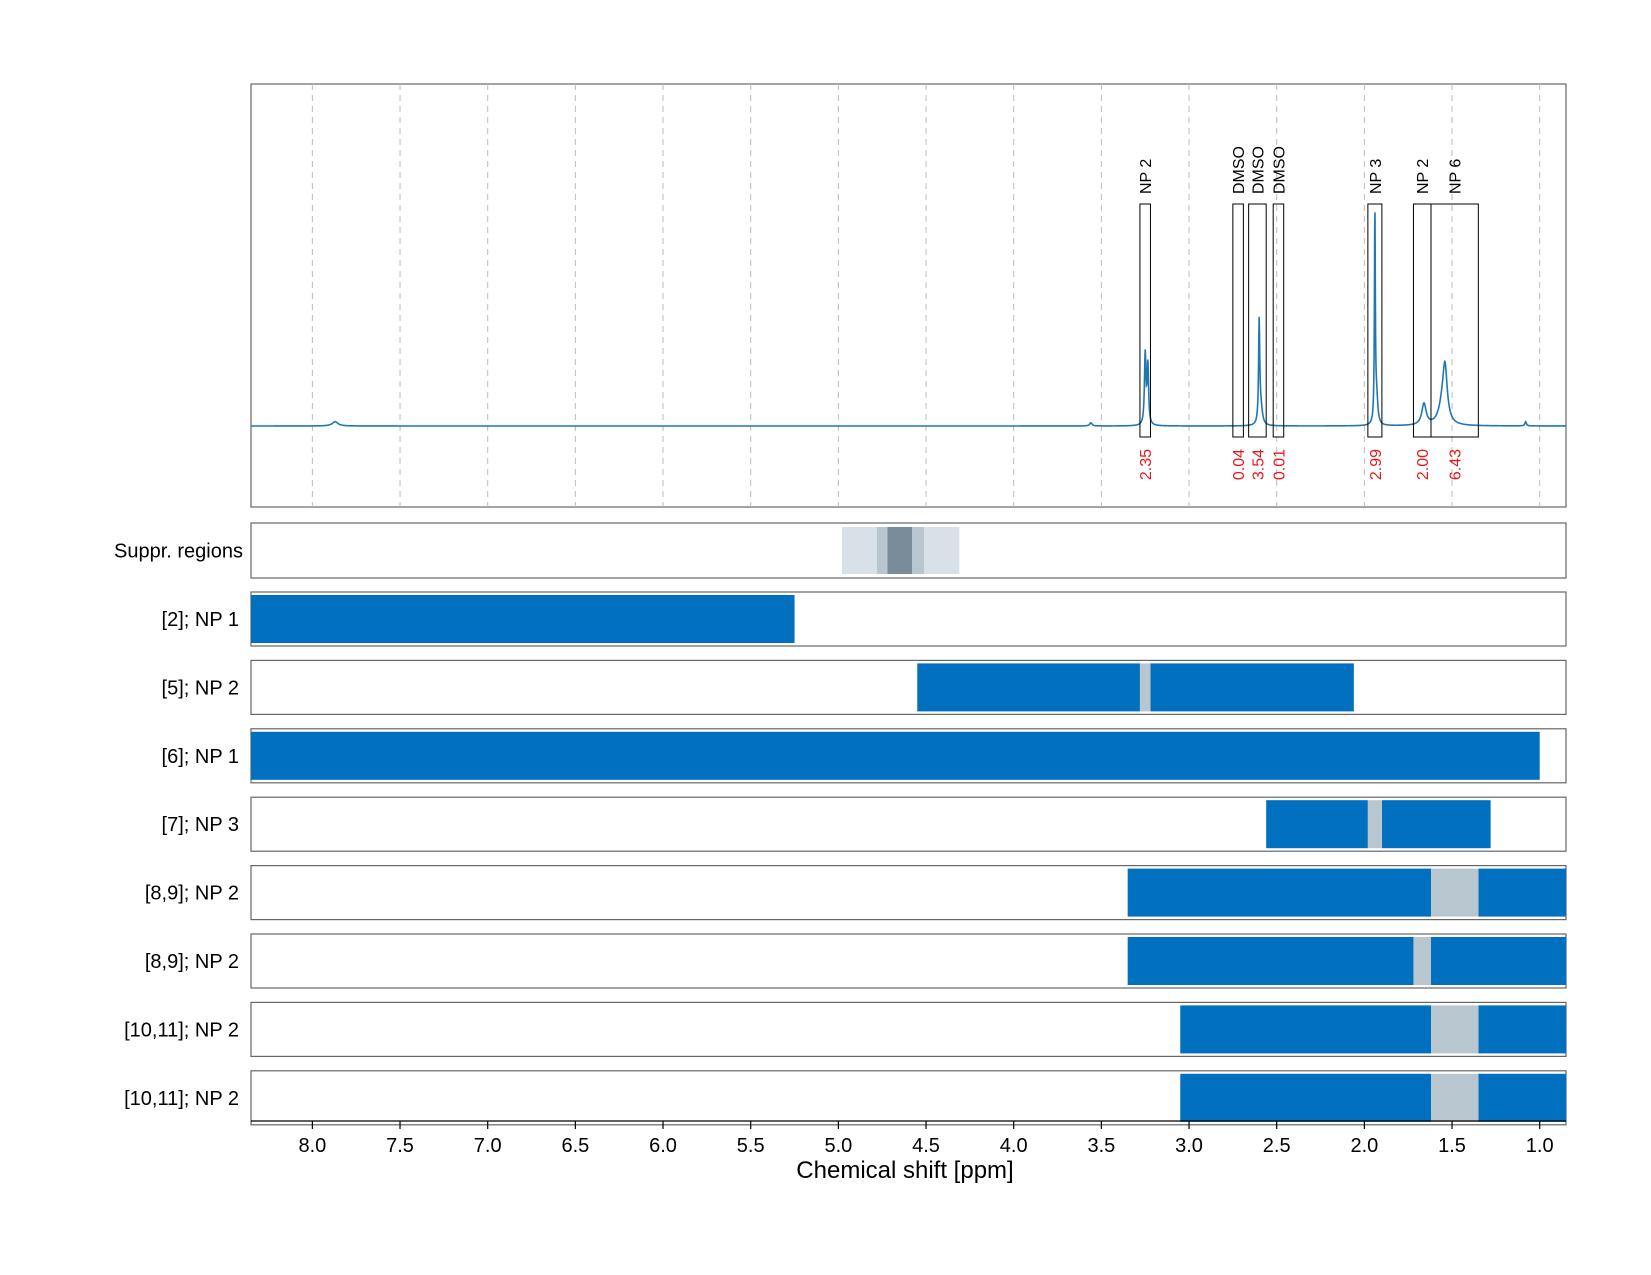 The height and width of the screenshot is (1275, 1651). What do you see at coordinates (178, 552) in the screenshot?
I see `suppression-label: Suppr. regions` at bounding box center [178, 552].